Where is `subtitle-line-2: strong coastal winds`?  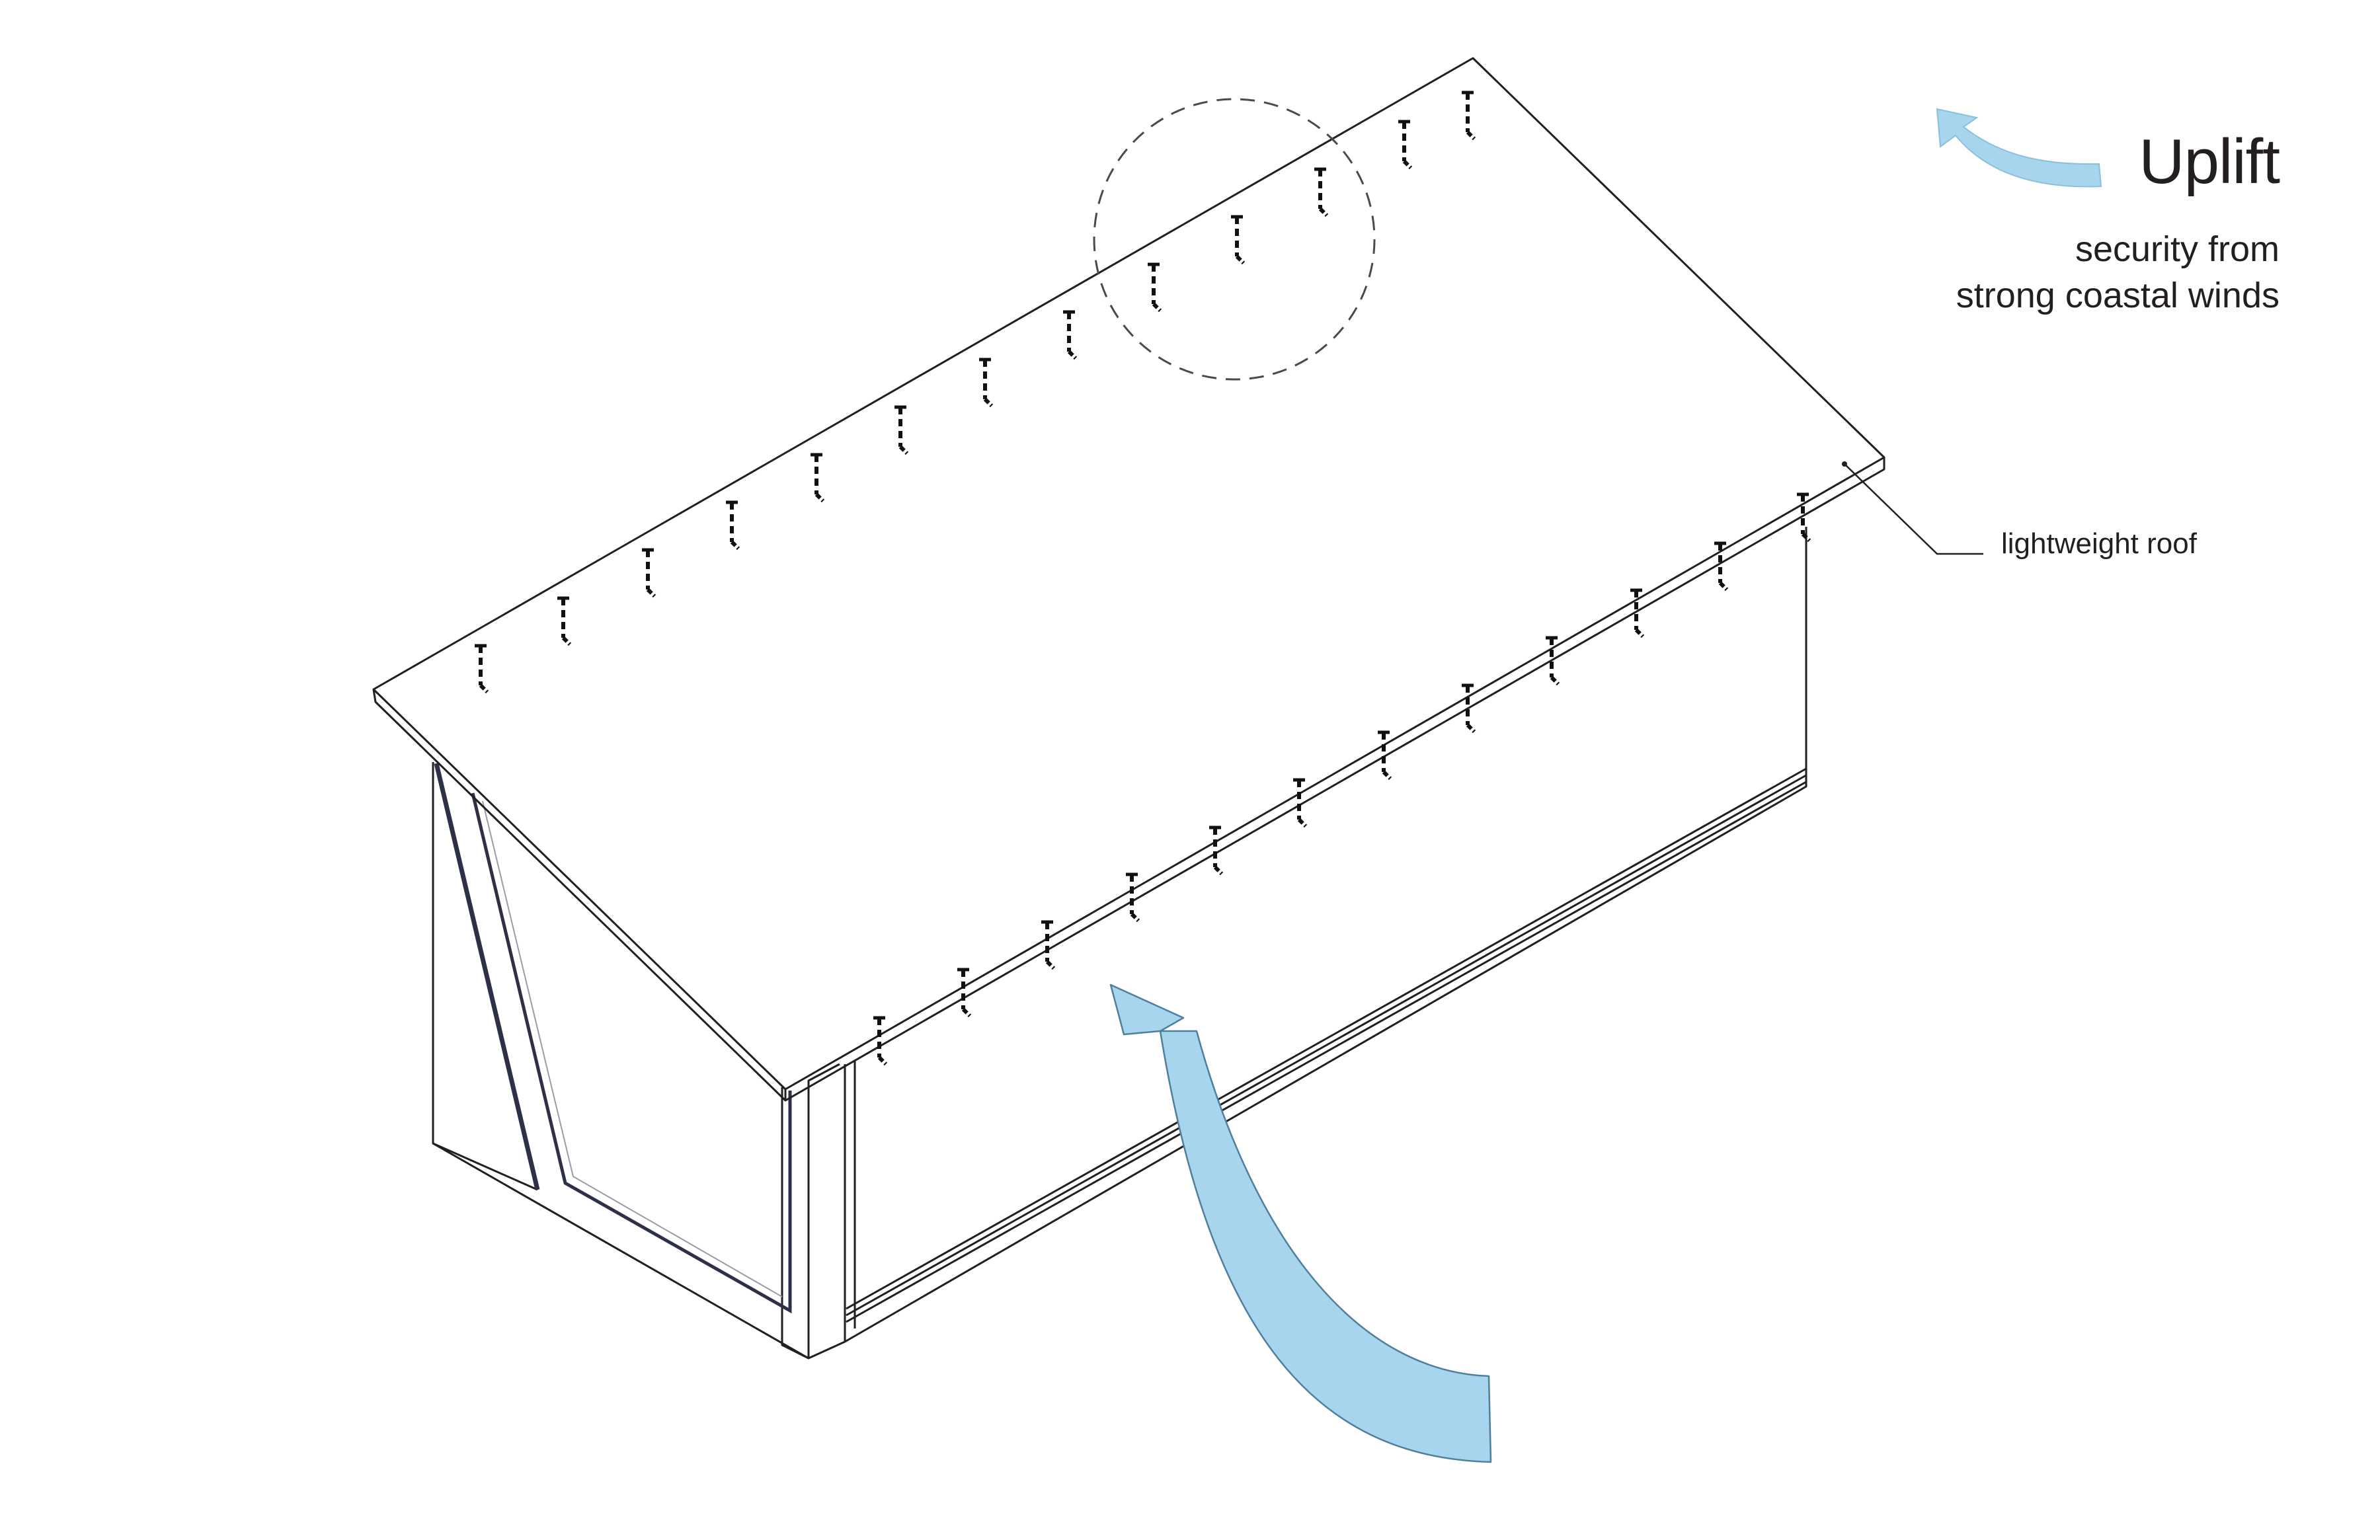 subtitle-line-2: strong coastal winds is located at coordinates (2118, 295).